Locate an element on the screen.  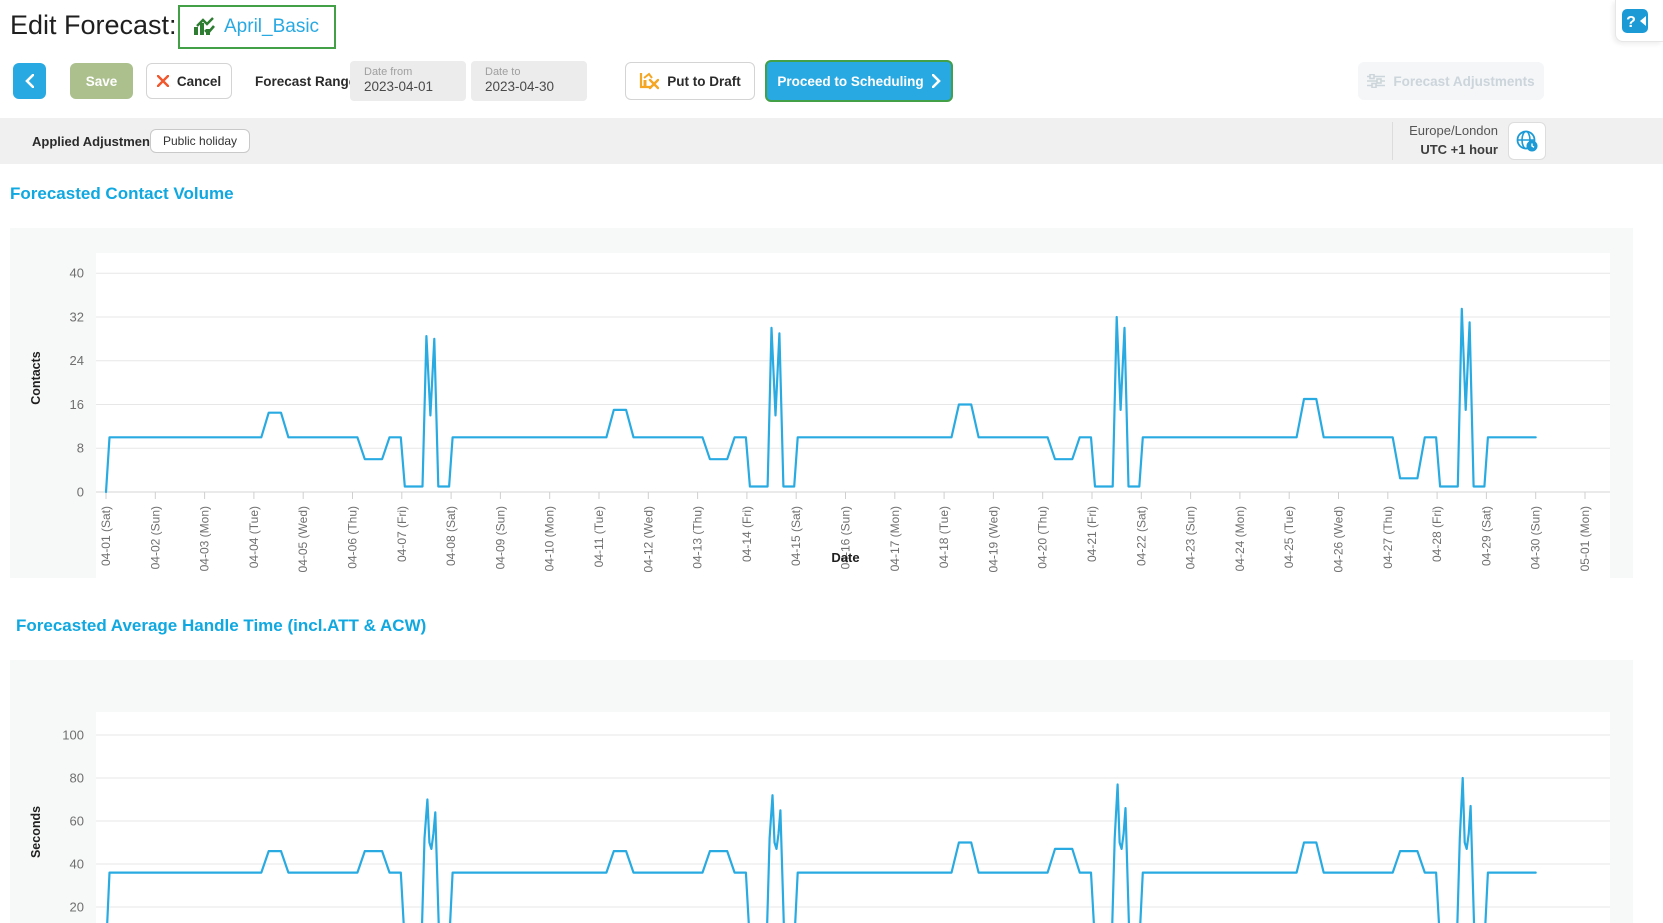
x-tick-label: 04-08 (Sat) is located at coordinates (451, 536).